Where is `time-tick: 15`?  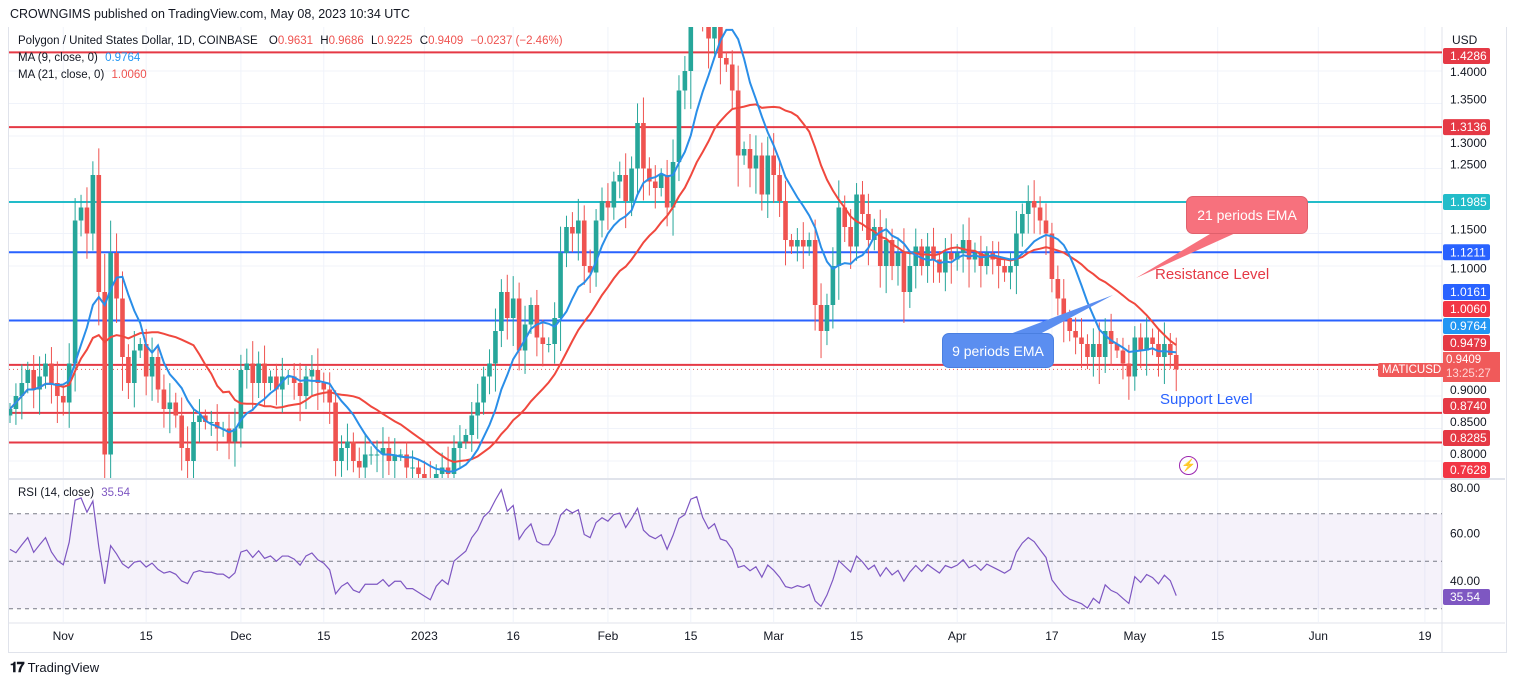 time-tick: 15 is located at coordinates (691, 636).